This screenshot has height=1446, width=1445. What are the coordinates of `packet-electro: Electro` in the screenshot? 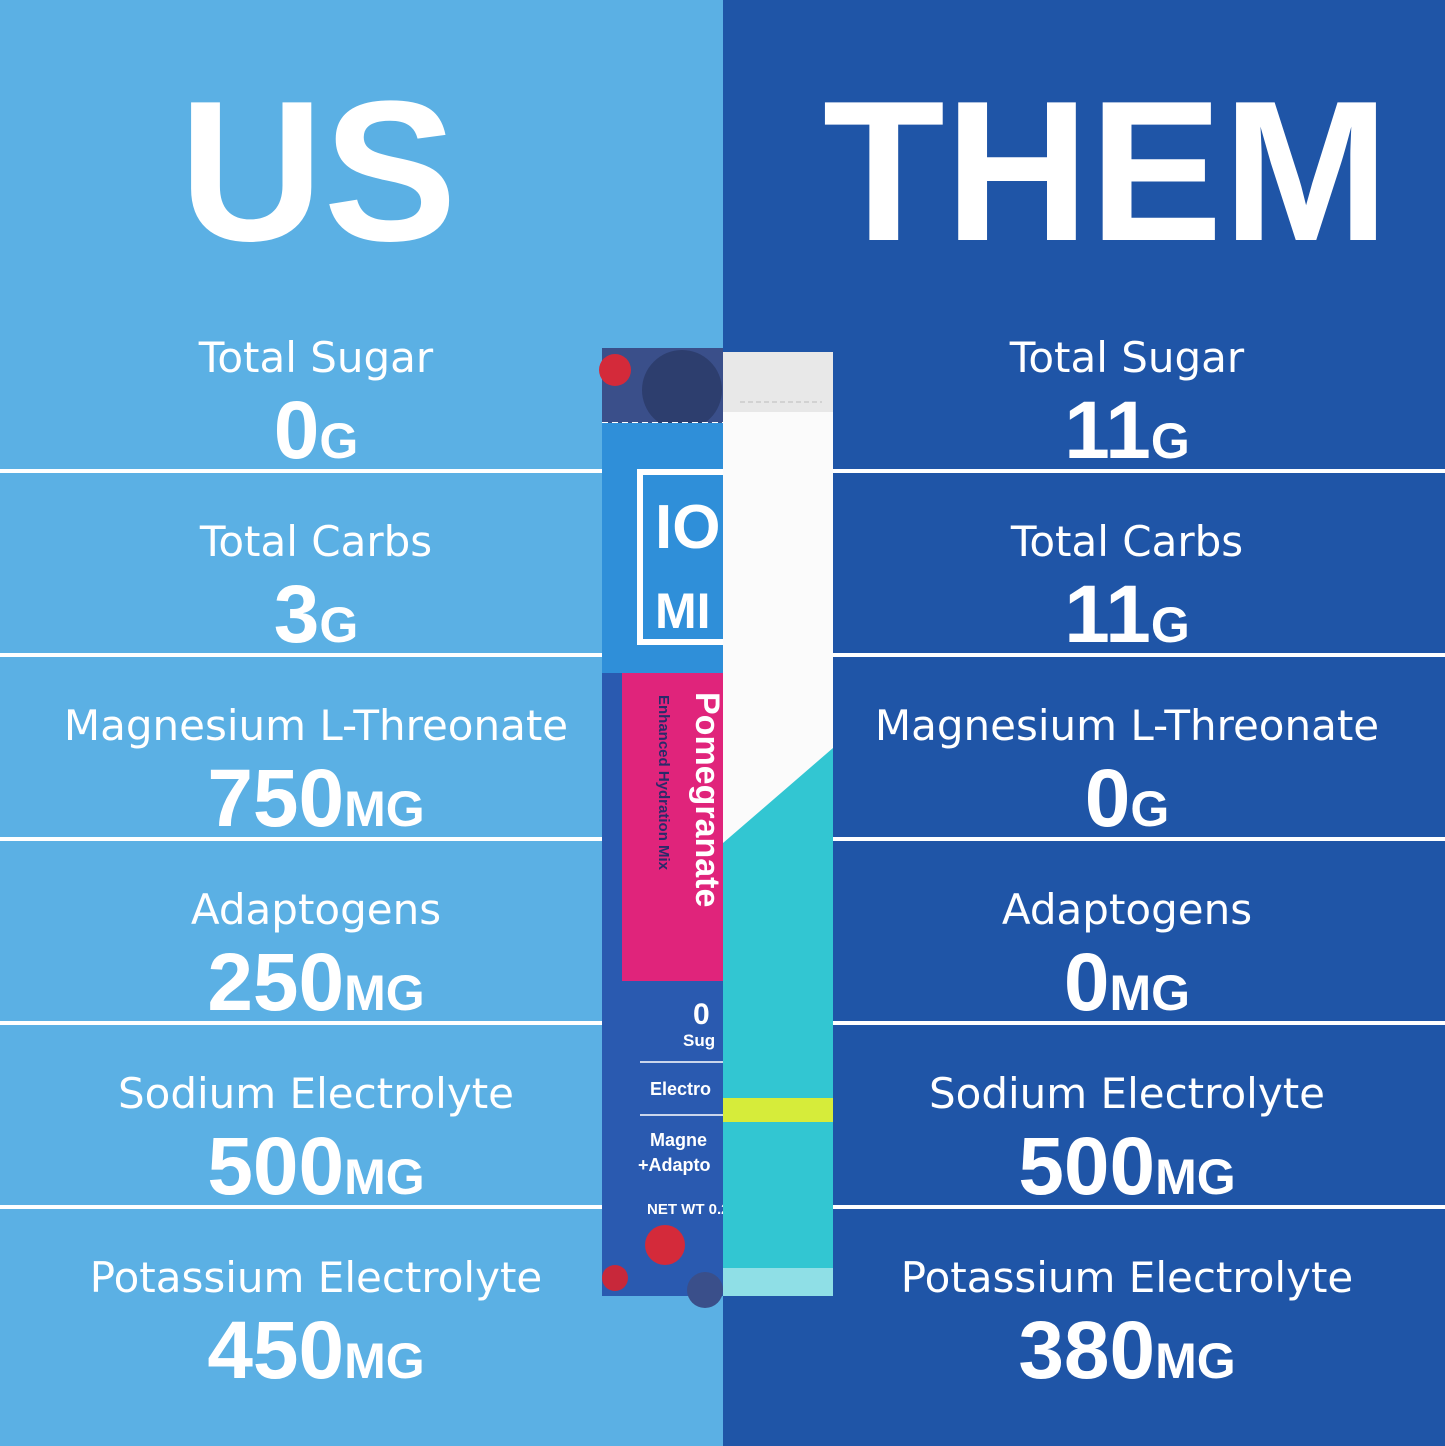 It's located at (680, 1089).